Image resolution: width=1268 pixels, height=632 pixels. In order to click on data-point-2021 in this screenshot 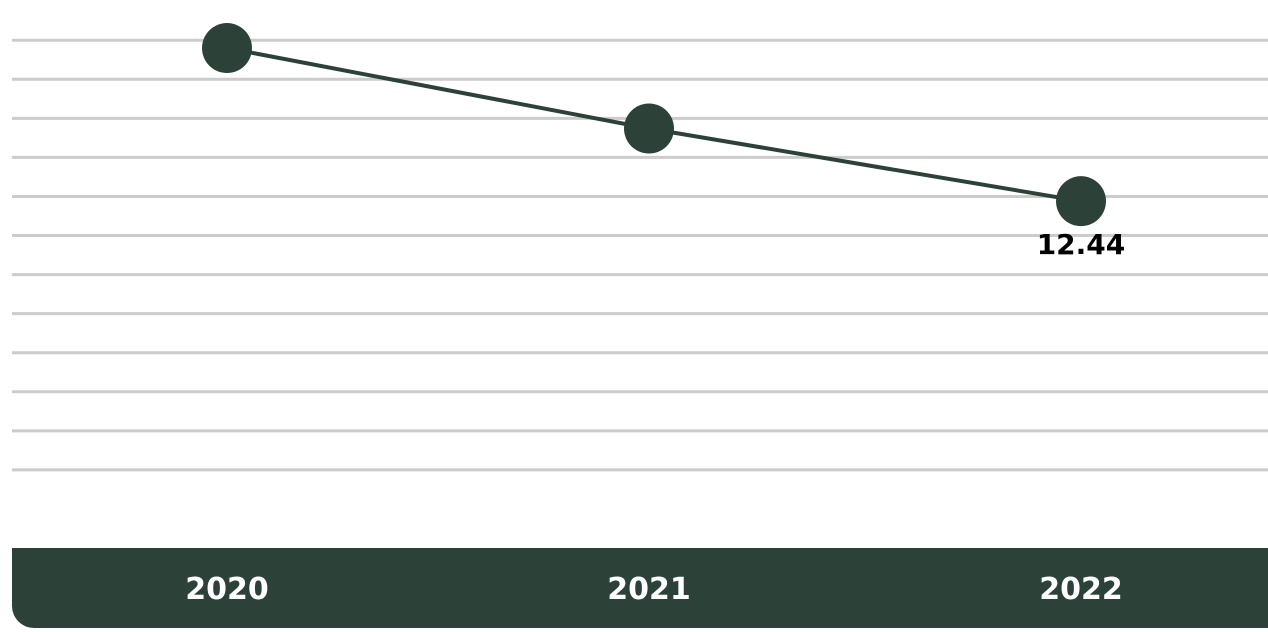, I will do `click(649, 128)`.